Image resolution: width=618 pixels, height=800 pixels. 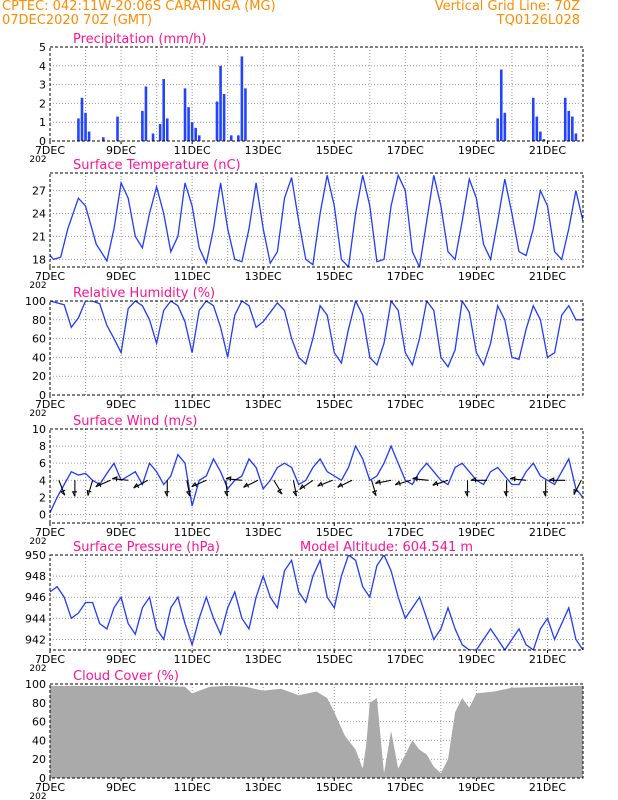 What do you see at coordinates (157, 165) in the screenshot?
I see `panel-title: Surface Temperature (nC)` at bounding box center [157, 165].